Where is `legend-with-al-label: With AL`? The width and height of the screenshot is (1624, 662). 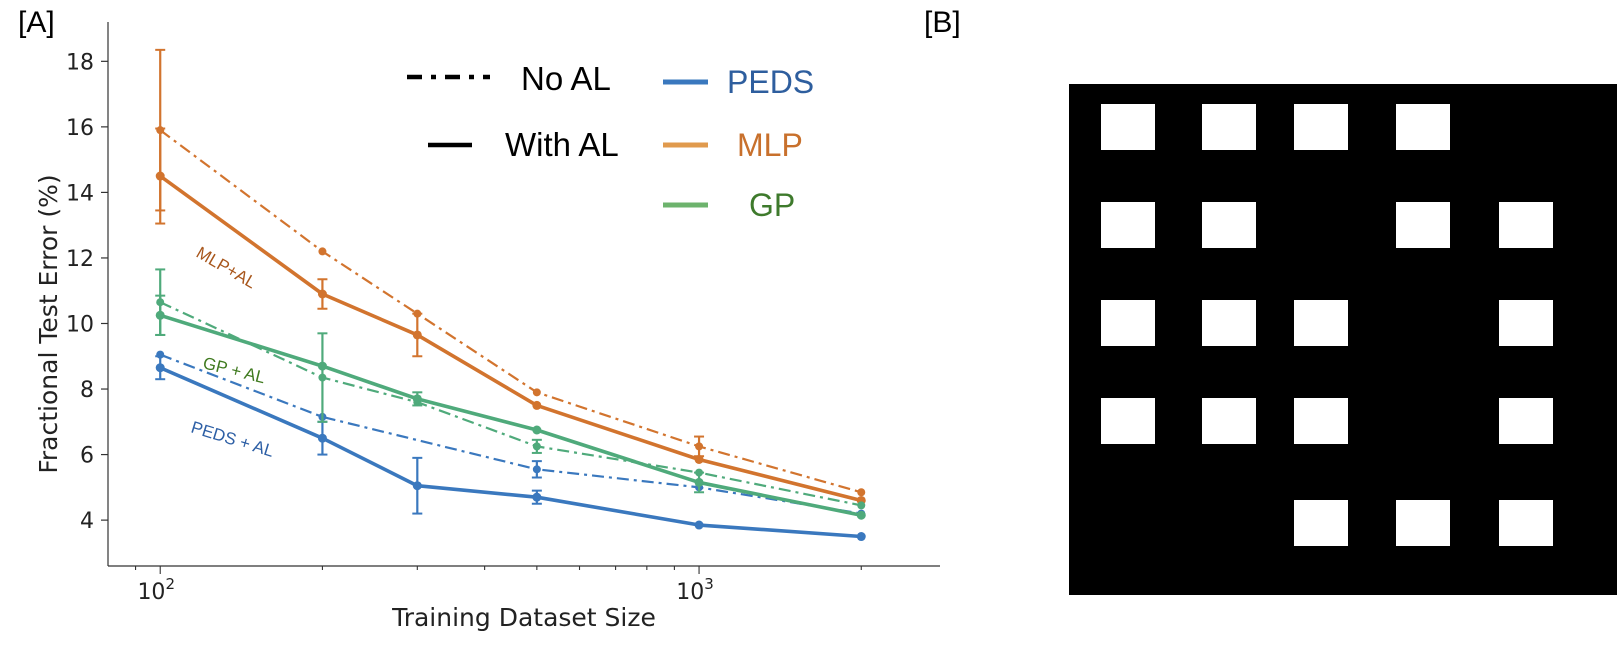 legend-with-al-label: With AL is located at coordinates (562, 144).